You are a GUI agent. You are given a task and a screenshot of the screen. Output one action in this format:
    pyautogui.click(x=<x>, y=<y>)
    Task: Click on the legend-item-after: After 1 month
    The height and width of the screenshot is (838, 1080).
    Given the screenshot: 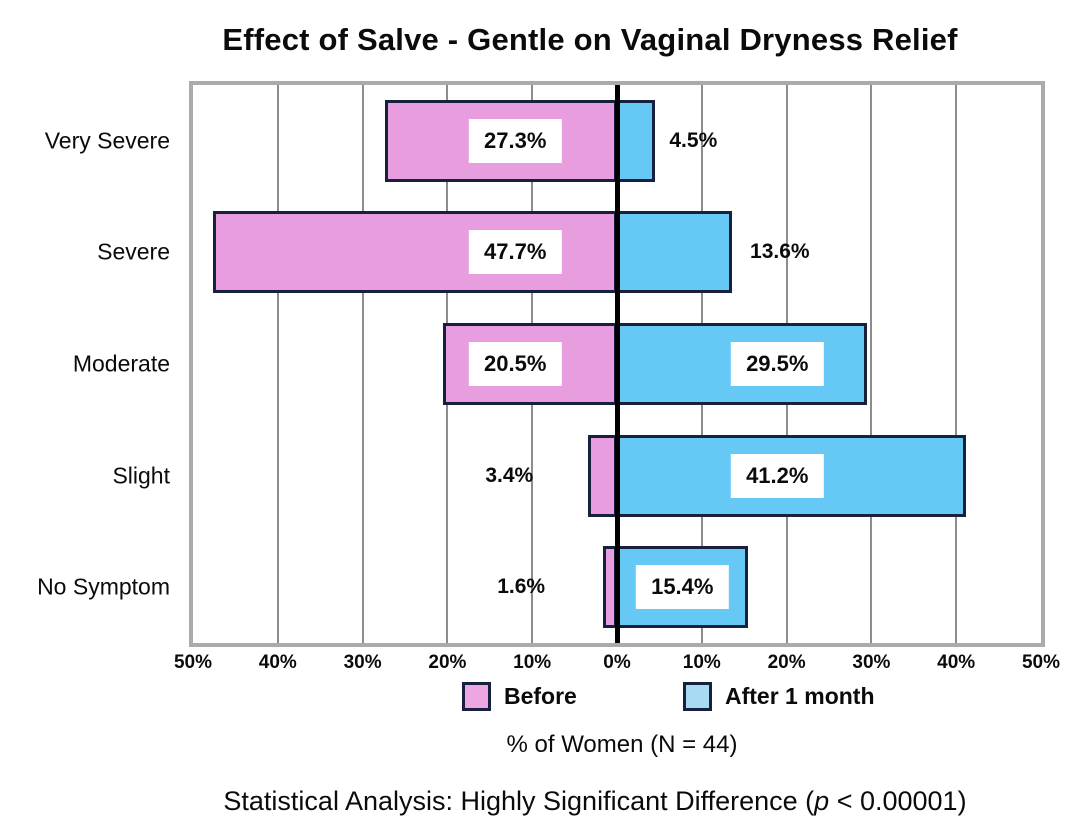 What is the action you would take?
    pyautogui.click(x=779, y=696)
    